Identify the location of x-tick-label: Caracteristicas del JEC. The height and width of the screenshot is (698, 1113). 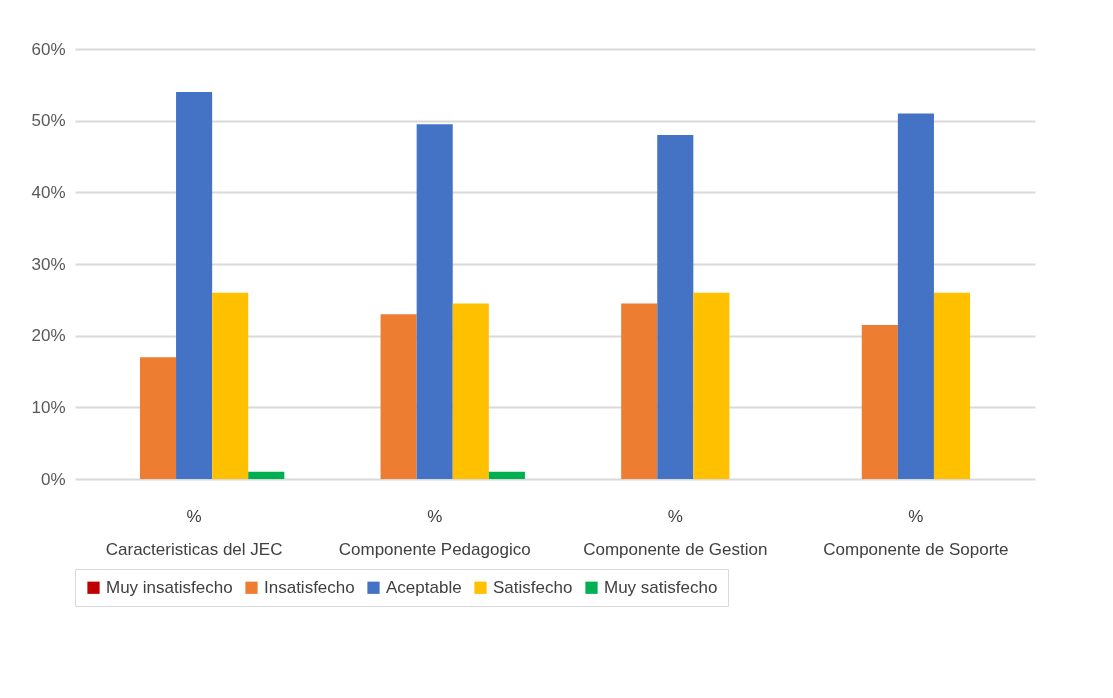
(194, 549).